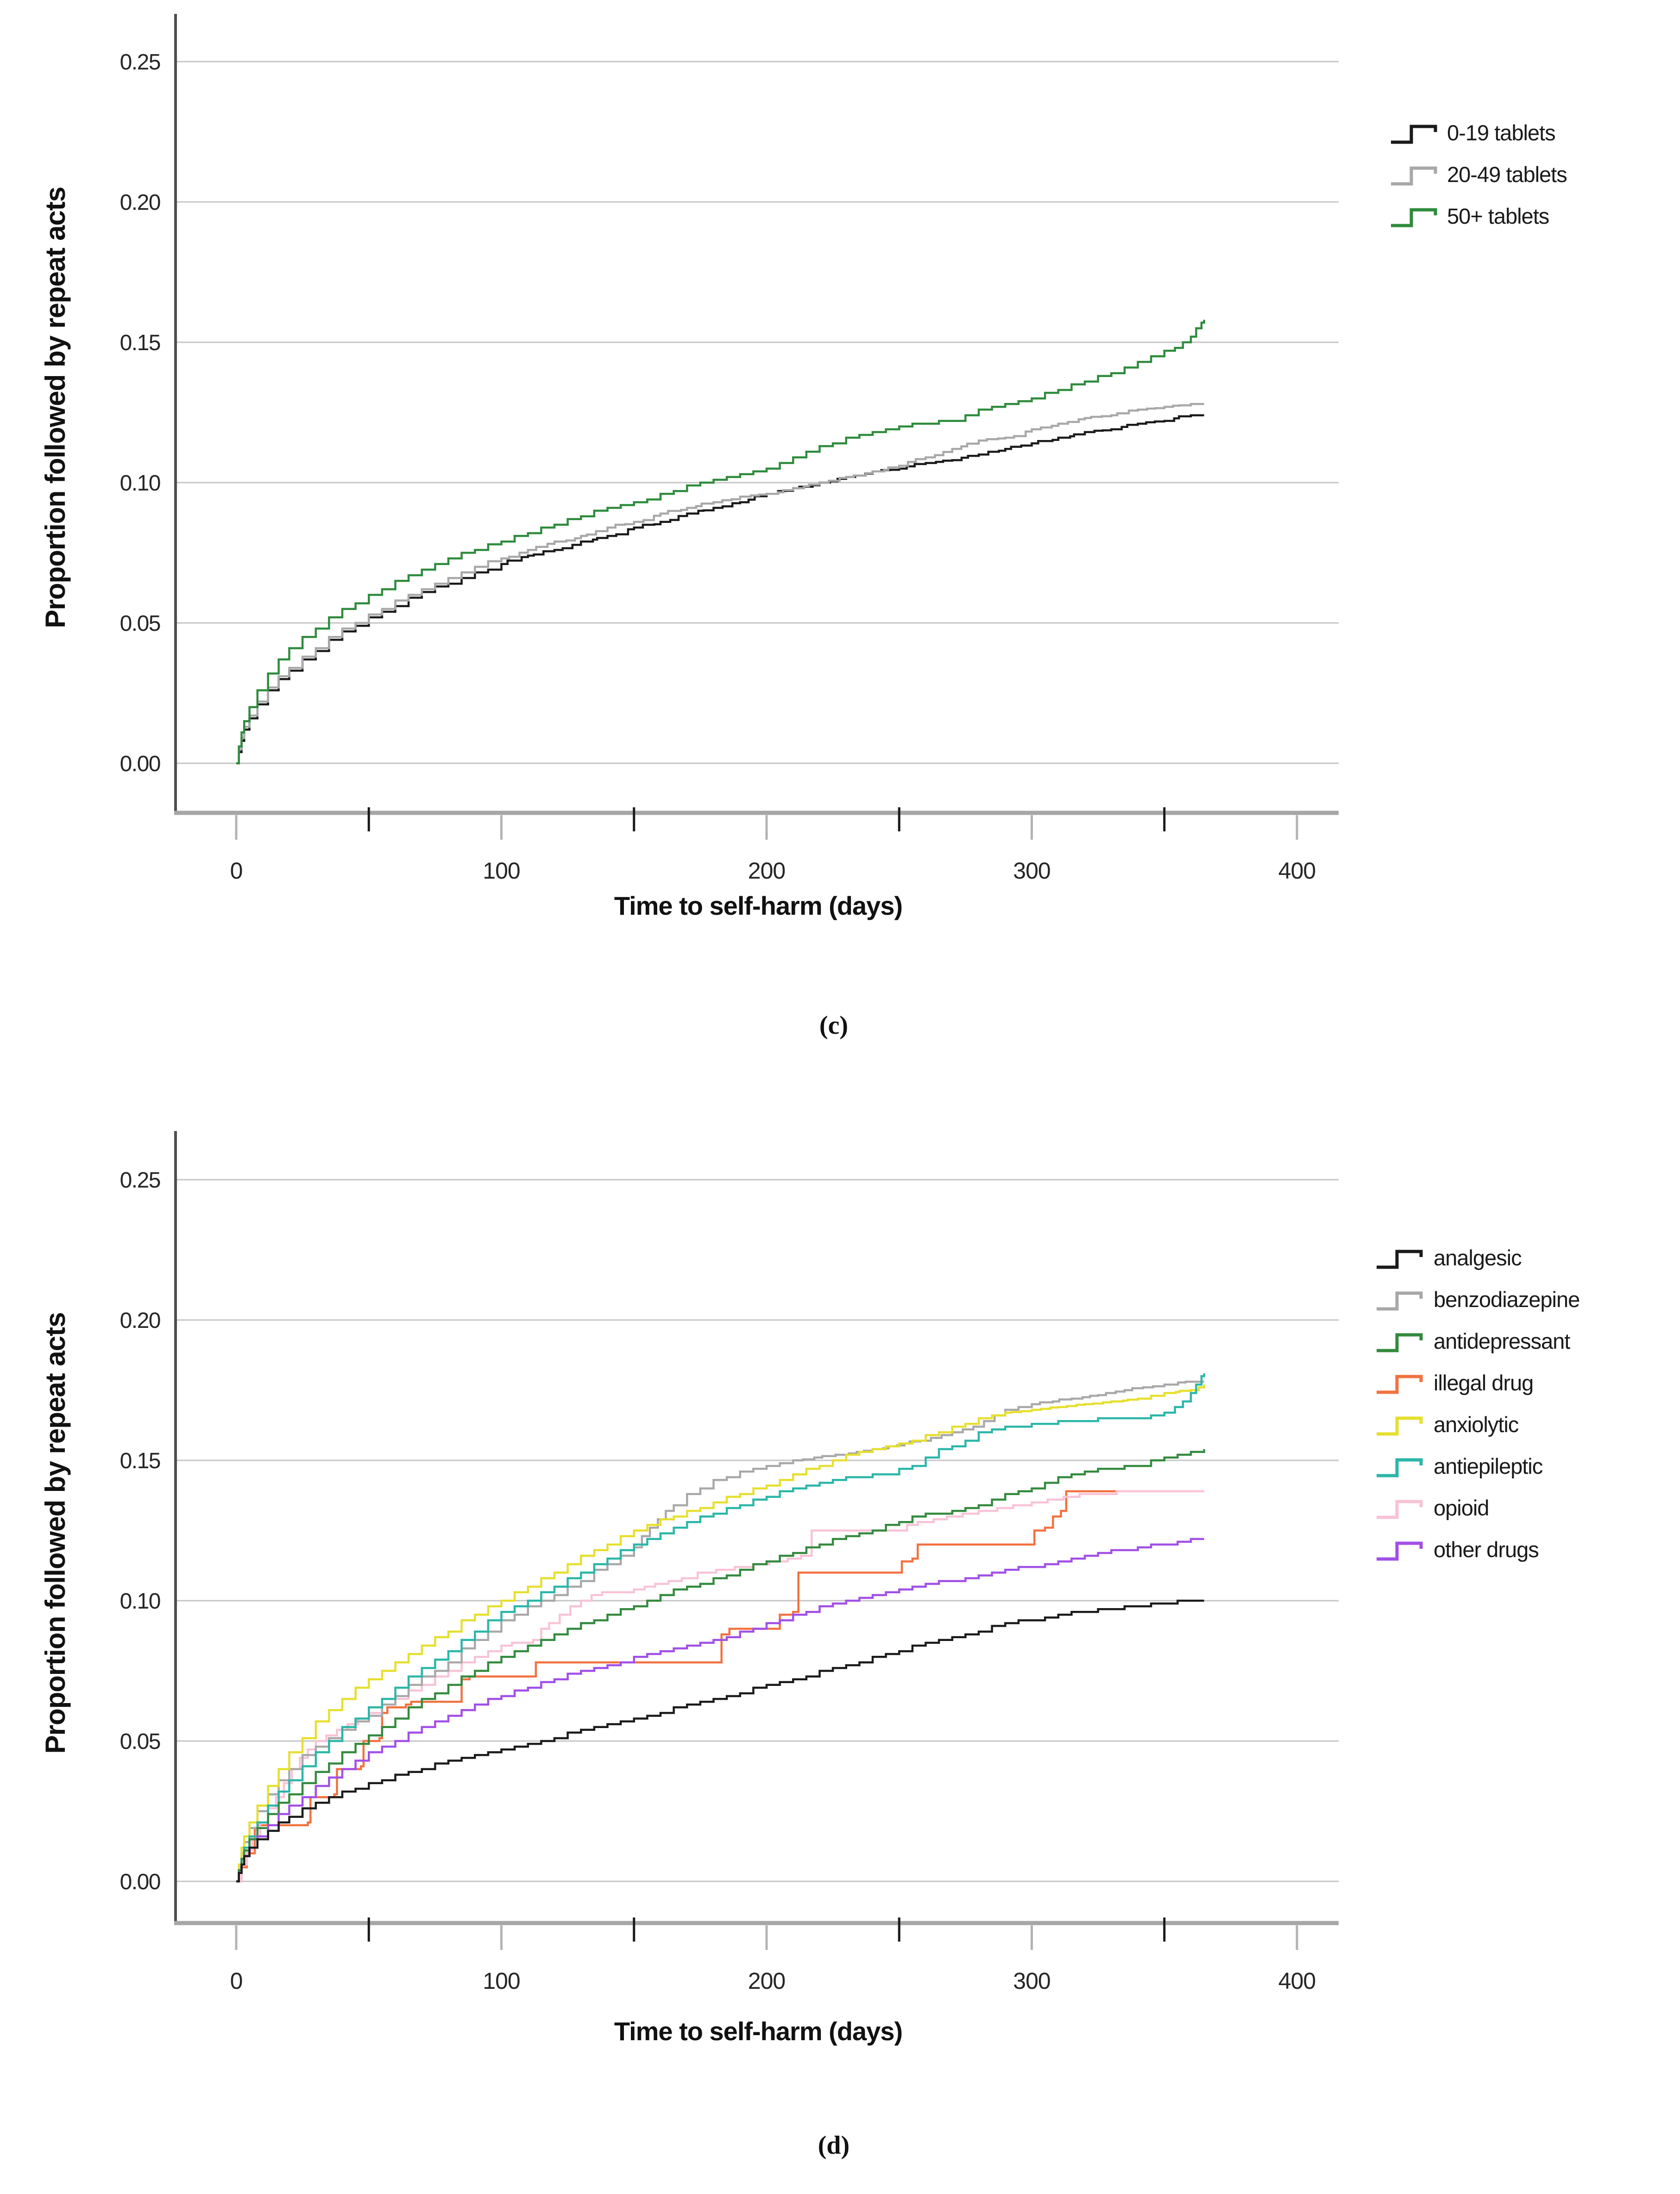 This screenshot has height=2194, width=1680. I want to click on series-line-illegal-drug, so click(720, 1686).